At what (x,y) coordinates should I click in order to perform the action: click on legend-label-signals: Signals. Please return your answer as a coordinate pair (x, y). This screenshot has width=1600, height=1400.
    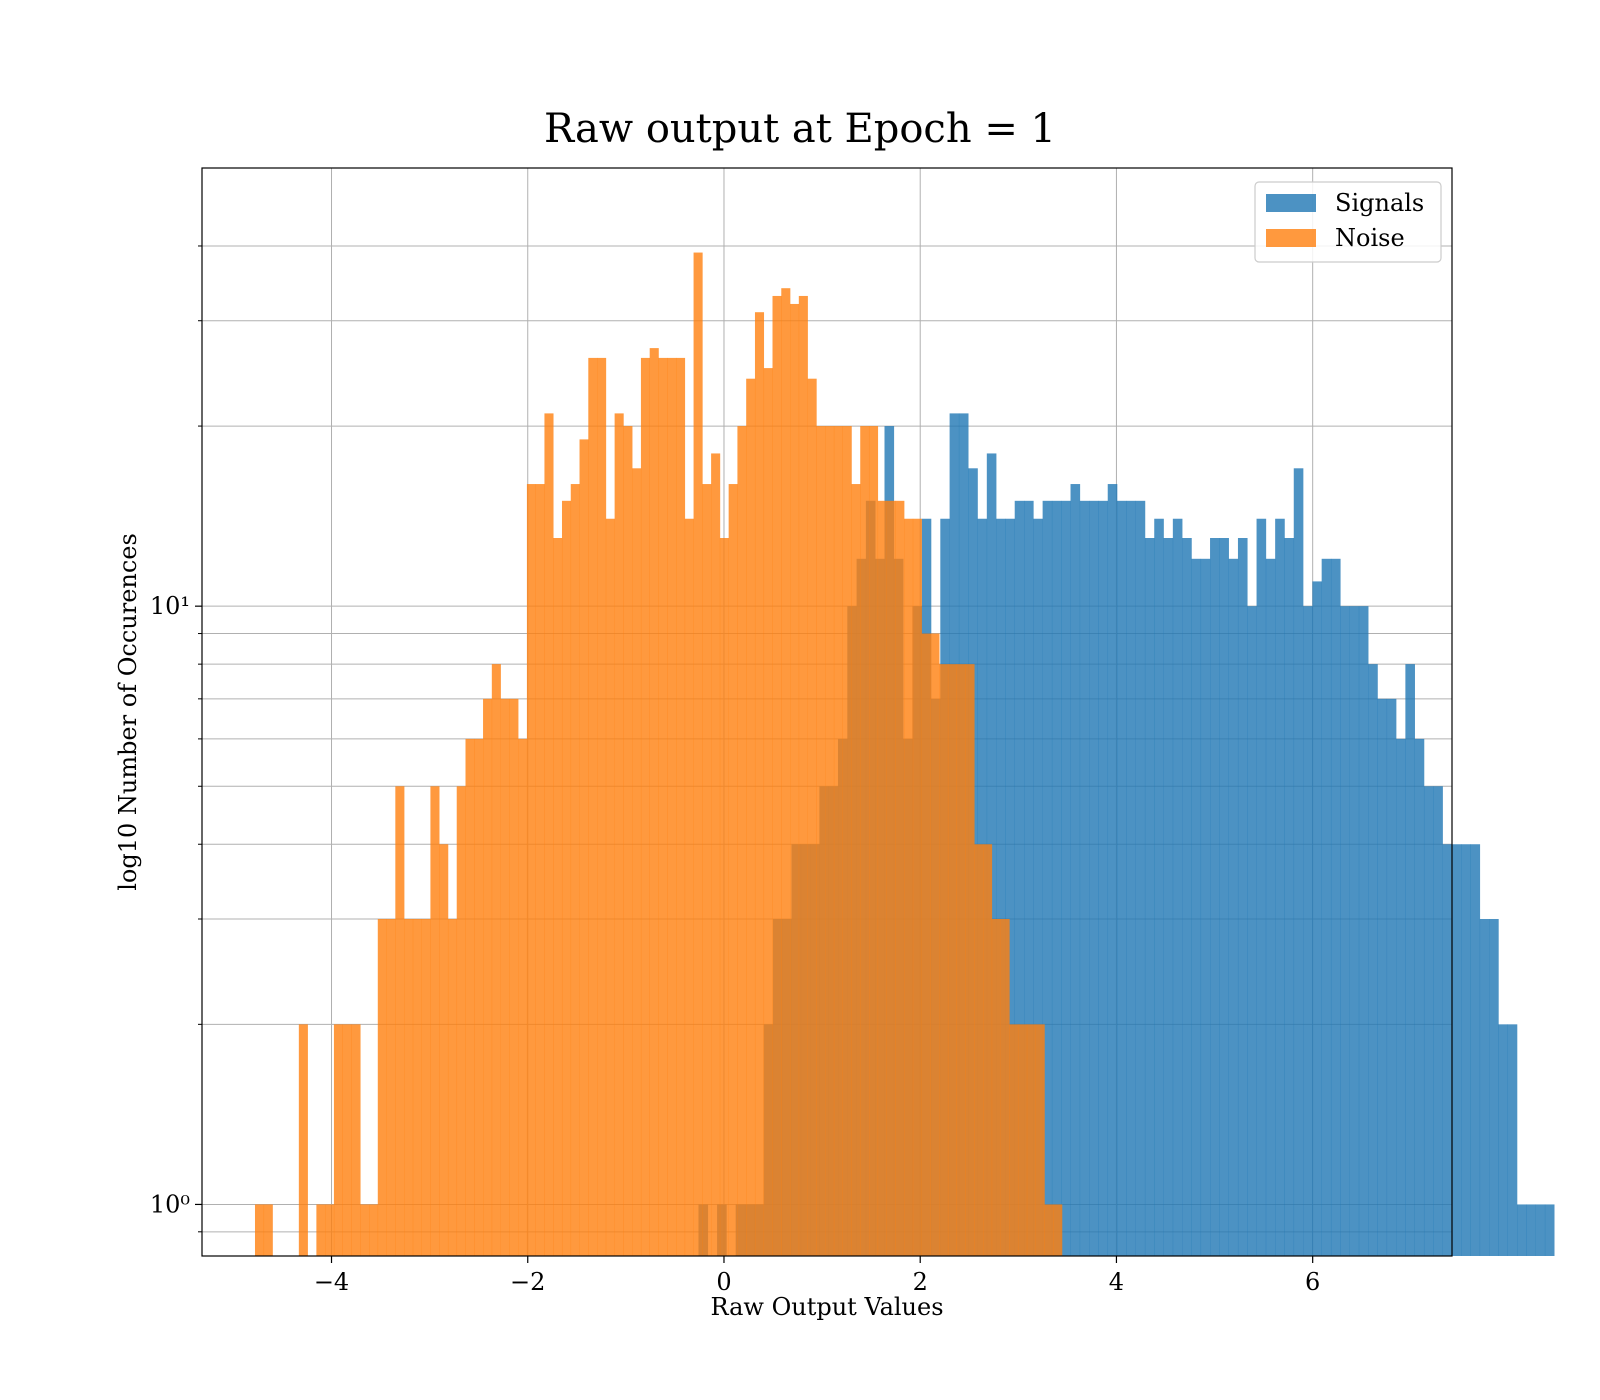
    Looking at the image, I should click on (1379, 203).